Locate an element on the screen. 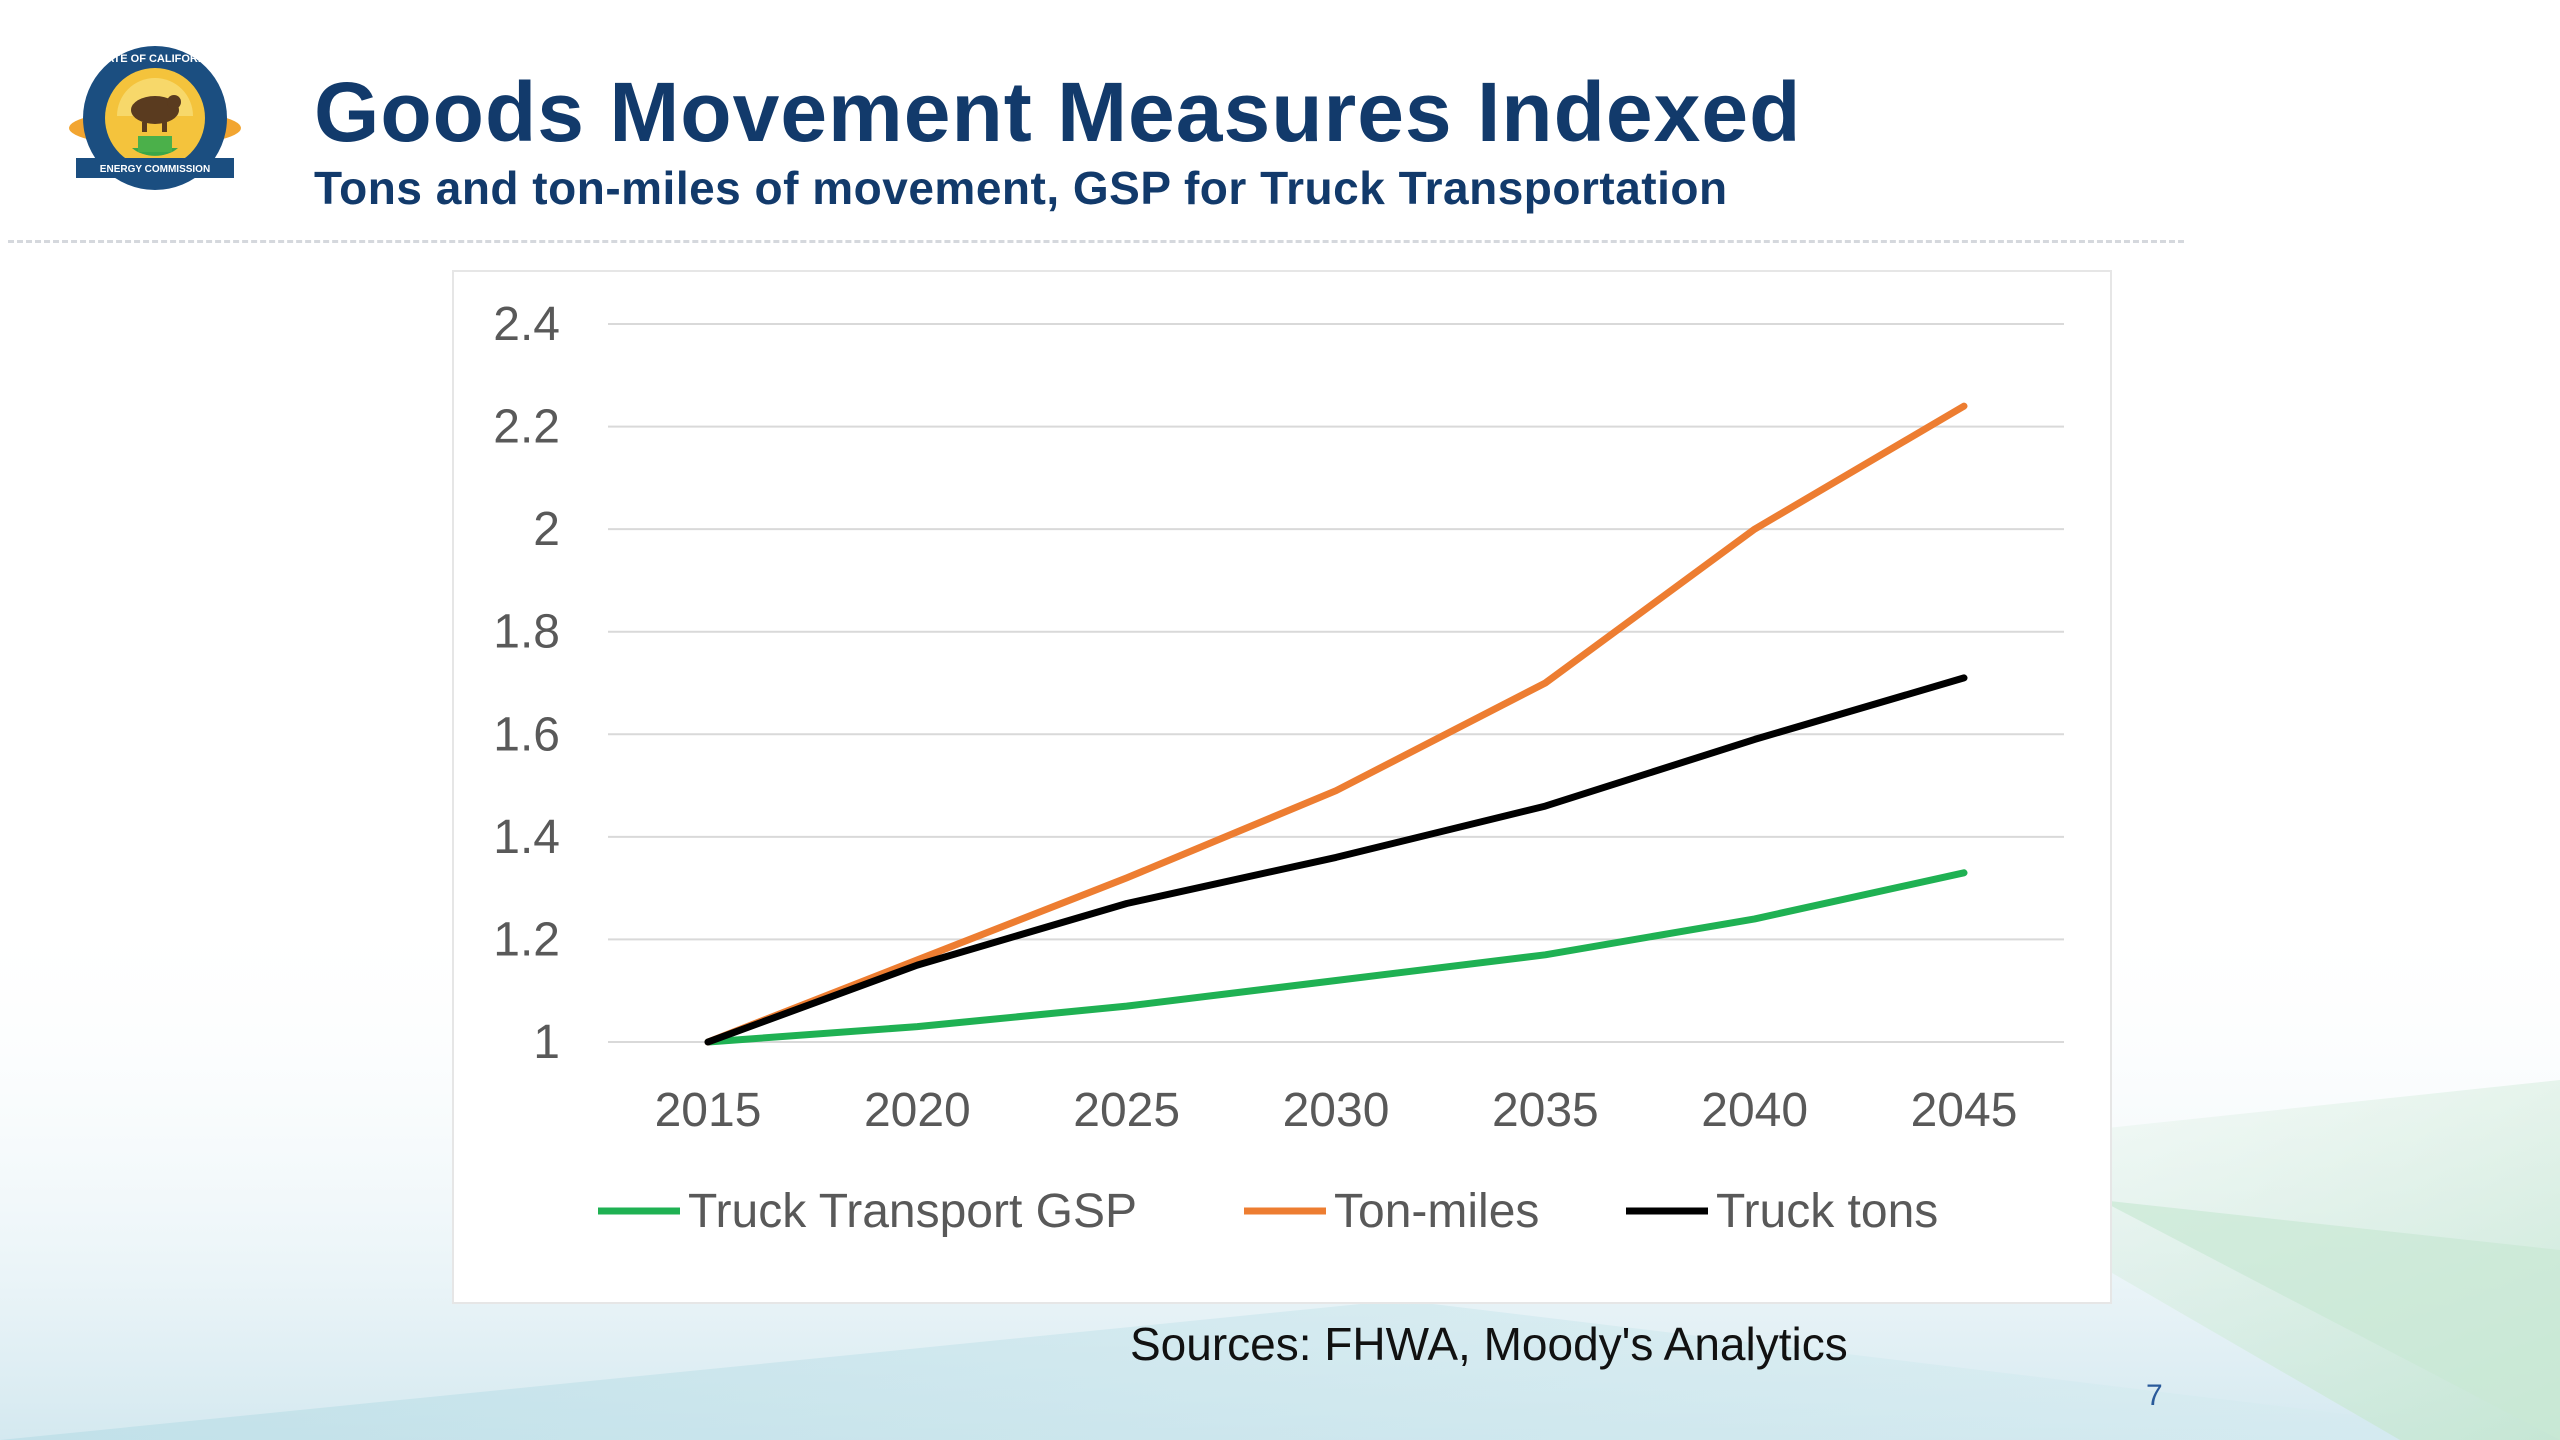 The width and height of the screenshot is (2560, 1440). x-tick-label: 2025 is located at coordinates (1126, 1110).